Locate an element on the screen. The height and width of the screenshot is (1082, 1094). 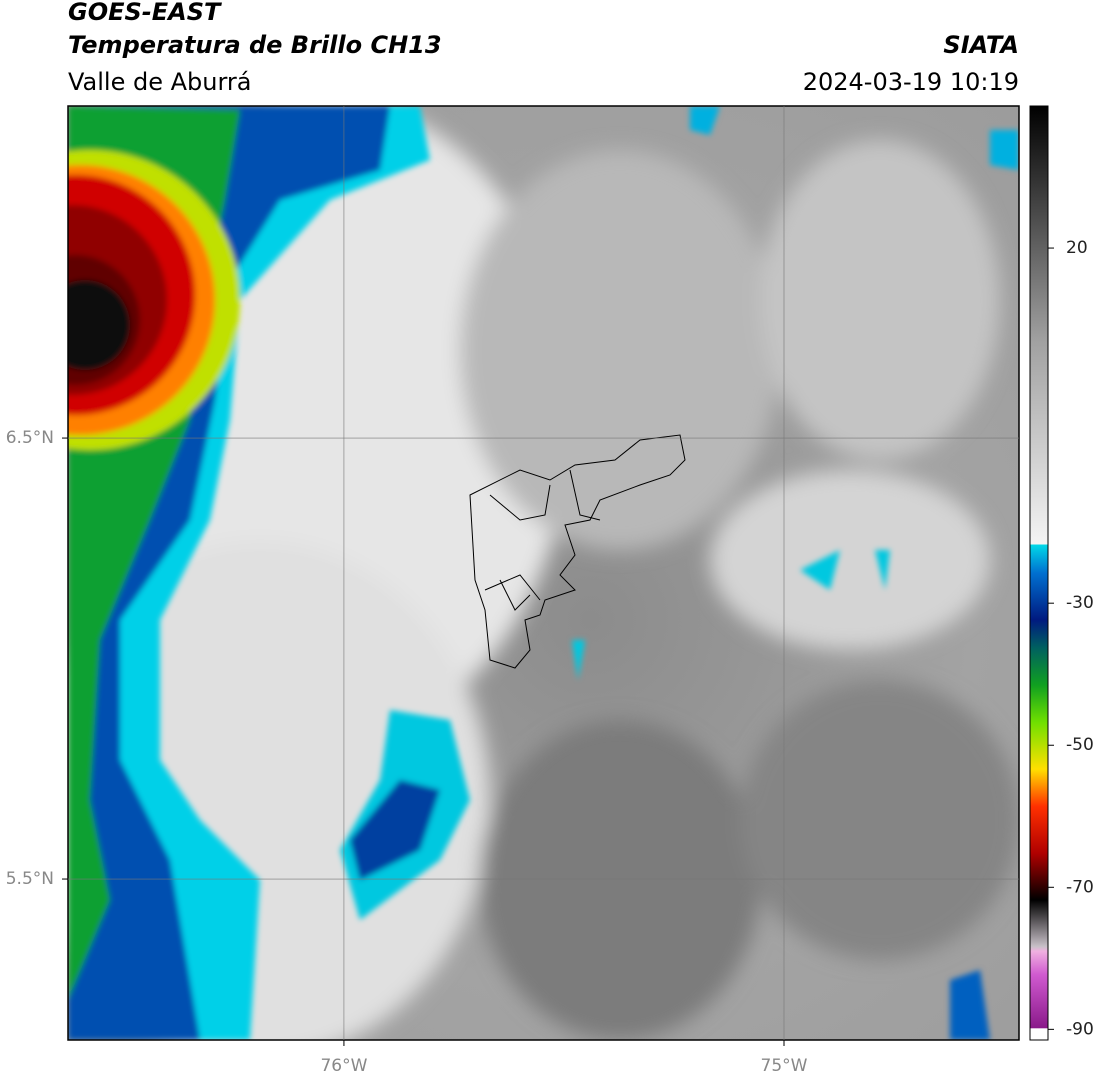
colorbar-tick-label: -70 is located at coordinates (1080, 887).